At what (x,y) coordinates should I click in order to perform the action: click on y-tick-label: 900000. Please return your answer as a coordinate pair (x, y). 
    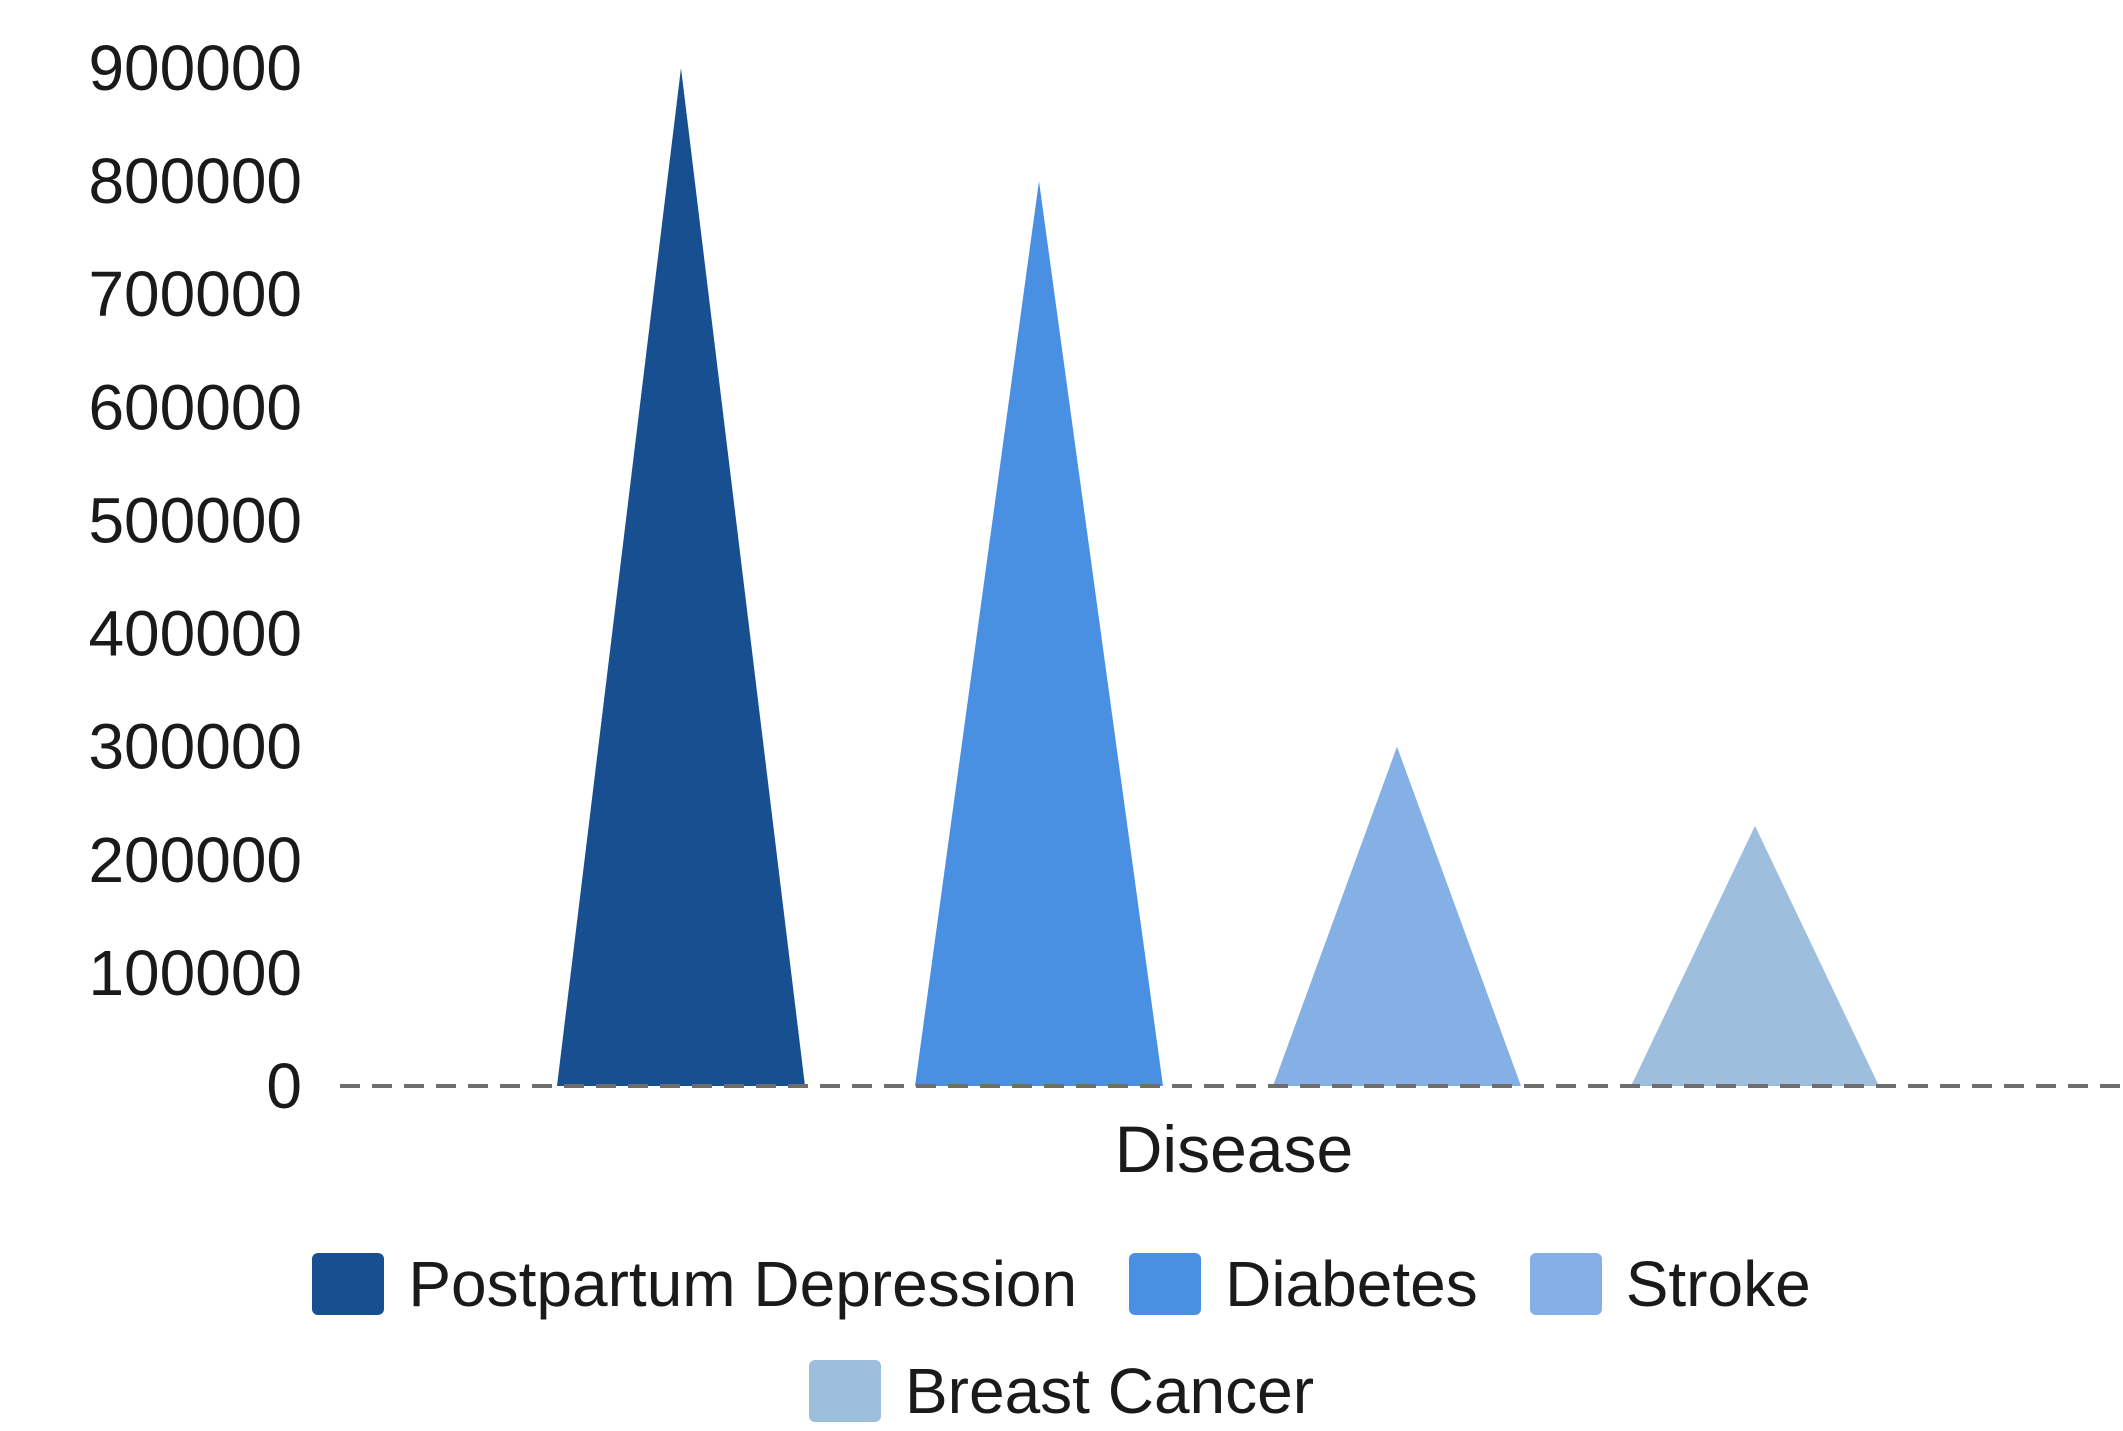
    Looking at the image, I should click on (195, 68).